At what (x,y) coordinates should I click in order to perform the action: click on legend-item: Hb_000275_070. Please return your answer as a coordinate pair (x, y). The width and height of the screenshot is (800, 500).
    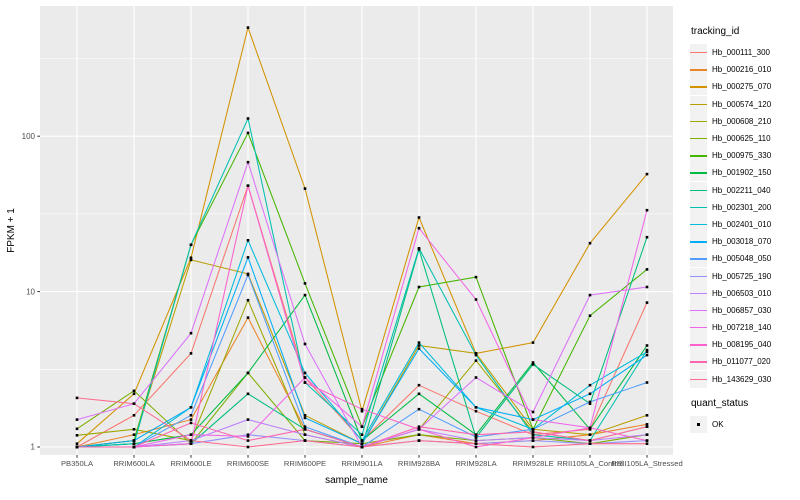
    Looking at the image, I should click on (745, 87).